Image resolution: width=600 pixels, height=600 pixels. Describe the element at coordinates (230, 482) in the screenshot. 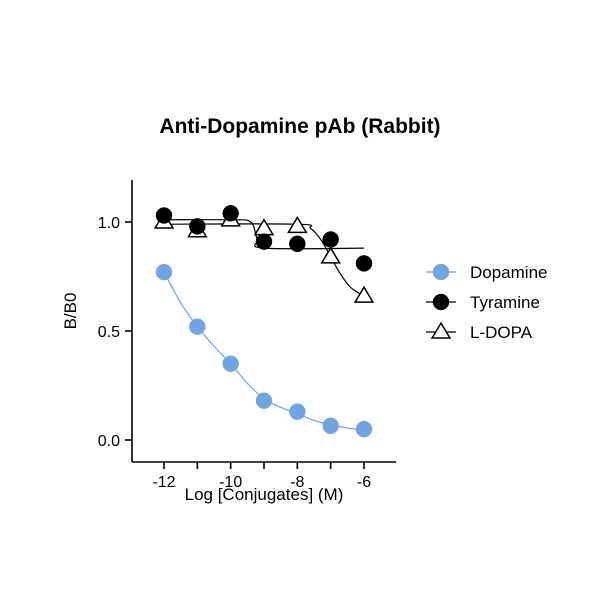

I see `x-tick-label: -10` at that location.